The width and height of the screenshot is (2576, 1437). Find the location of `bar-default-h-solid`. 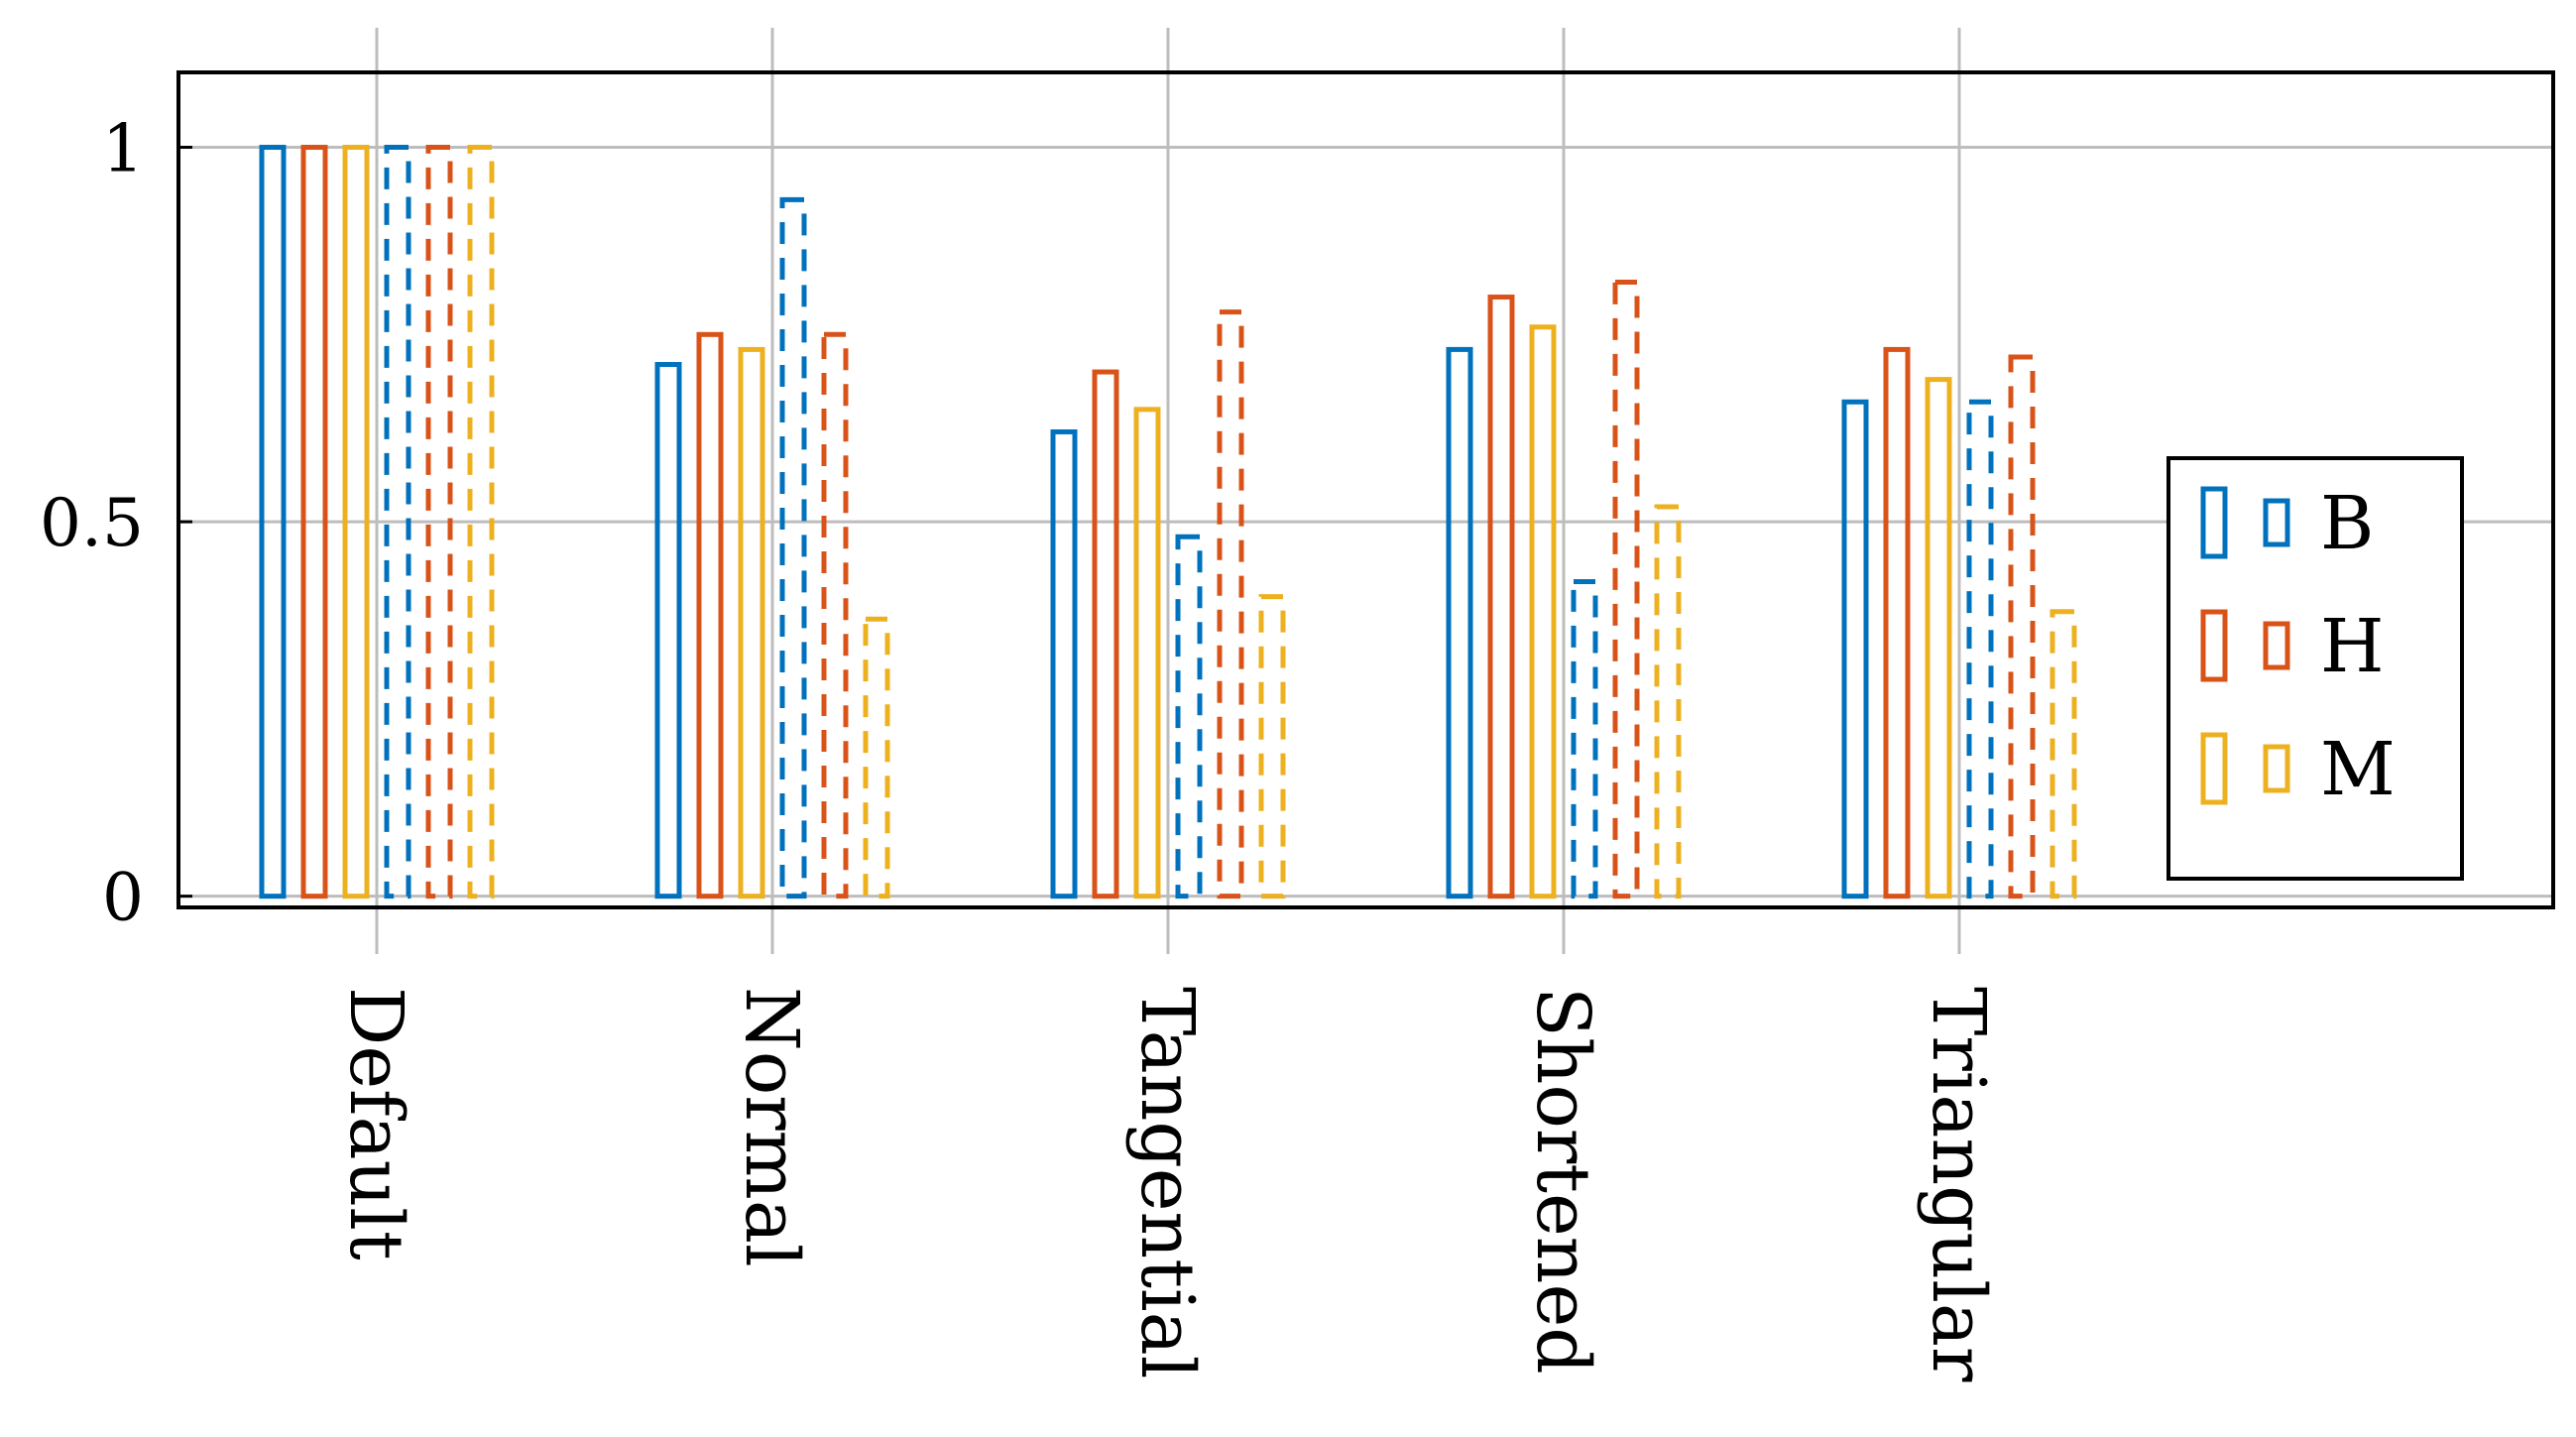

bar-default-h-solid is located at coordinates (314, 522).